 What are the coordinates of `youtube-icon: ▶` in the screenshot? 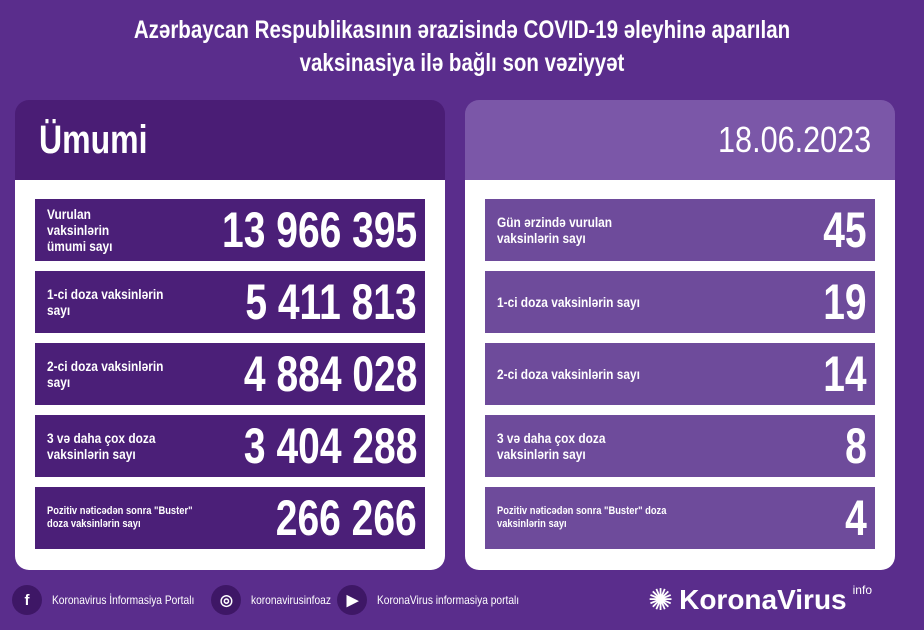 It's located at (352, 600).